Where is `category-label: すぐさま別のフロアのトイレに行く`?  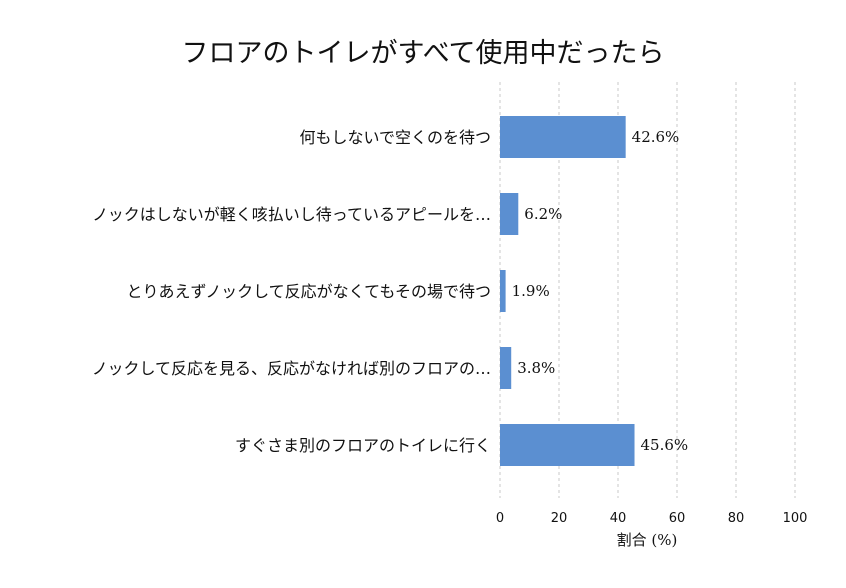 category-label: すぐさま別のフロアのトイレに行く is located at coordinates (363, 445).